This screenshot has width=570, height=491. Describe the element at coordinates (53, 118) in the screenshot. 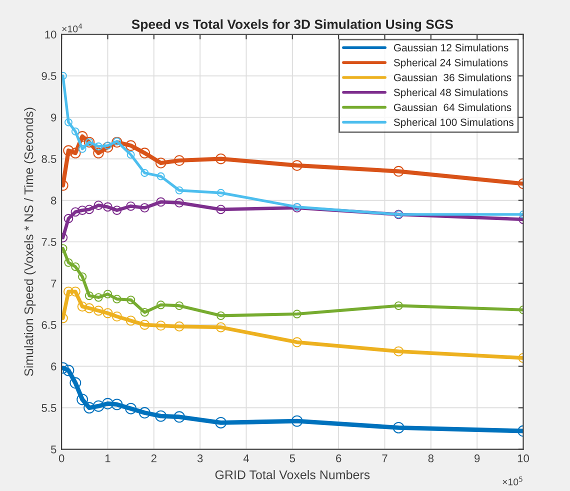

I see `y-tick-label: 9` at that location.